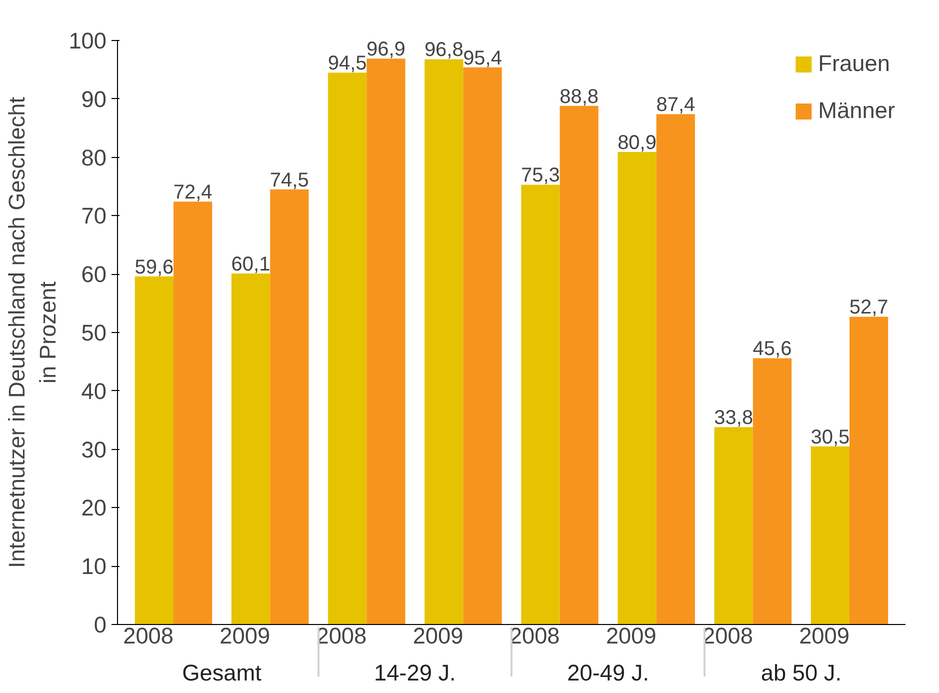  I want to click on data-label: 30,5, so click(830, 437).